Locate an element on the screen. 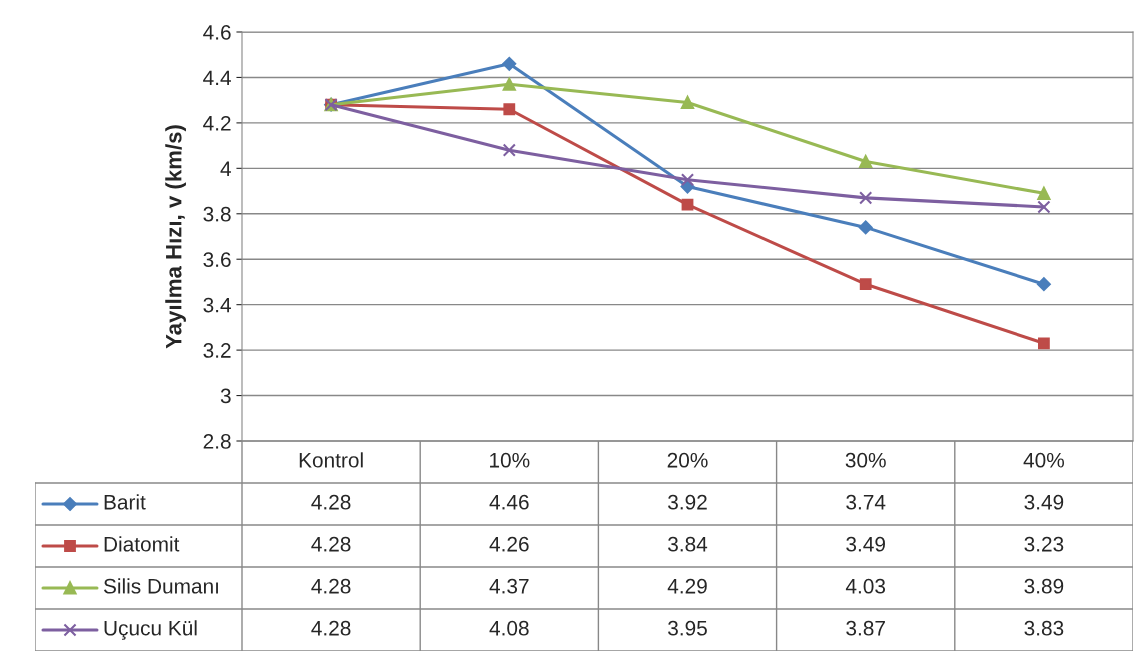 This screenshot has width=1135, height=654. y-tick-label: 3.2 is located at coordinates (217, 350).